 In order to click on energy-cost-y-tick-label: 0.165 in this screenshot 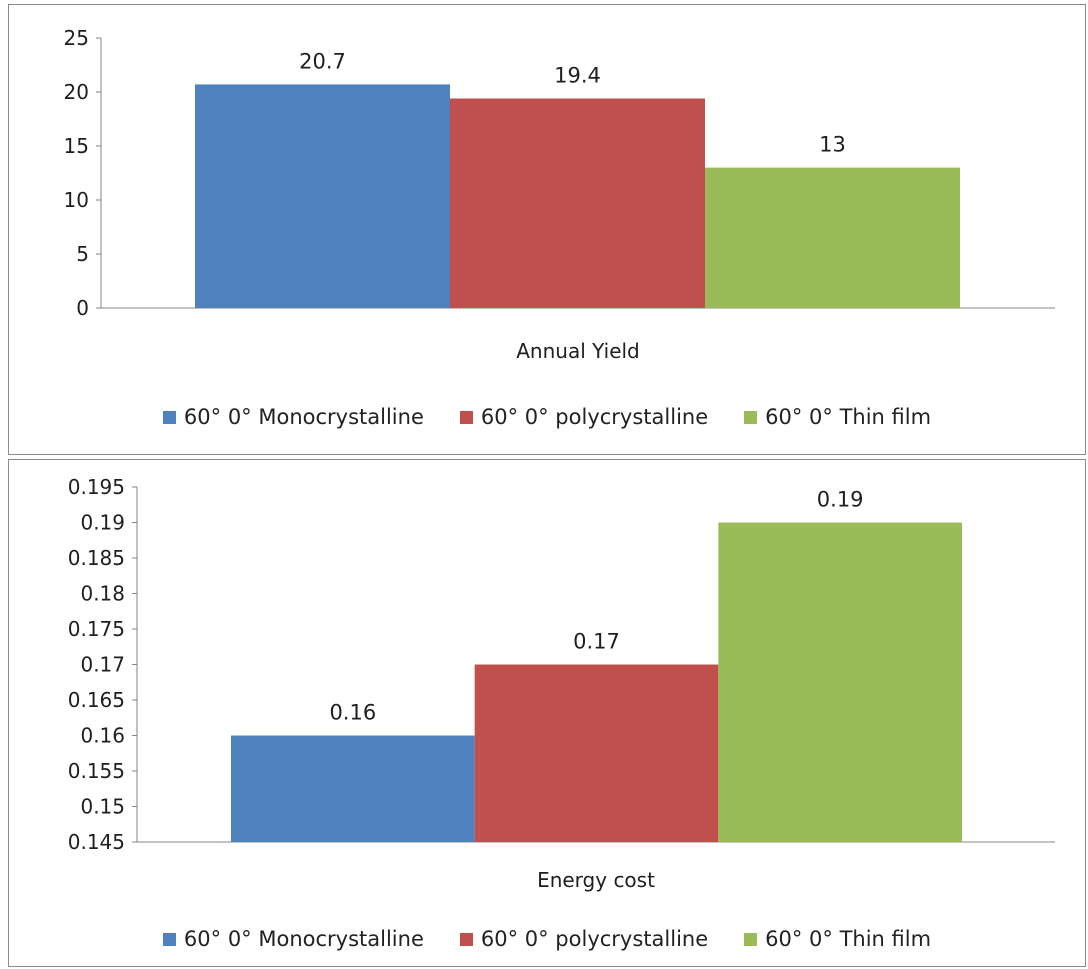, I will do `click(96, 700)`.